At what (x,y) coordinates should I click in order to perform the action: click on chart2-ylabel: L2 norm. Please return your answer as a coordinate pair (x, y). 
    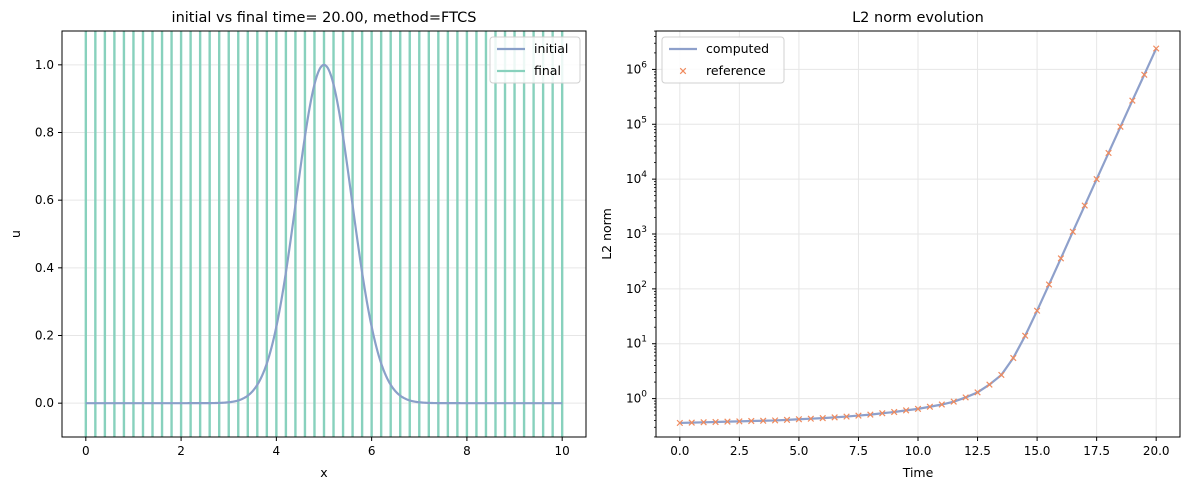
    Looking at the image, I should click on (606, 234).